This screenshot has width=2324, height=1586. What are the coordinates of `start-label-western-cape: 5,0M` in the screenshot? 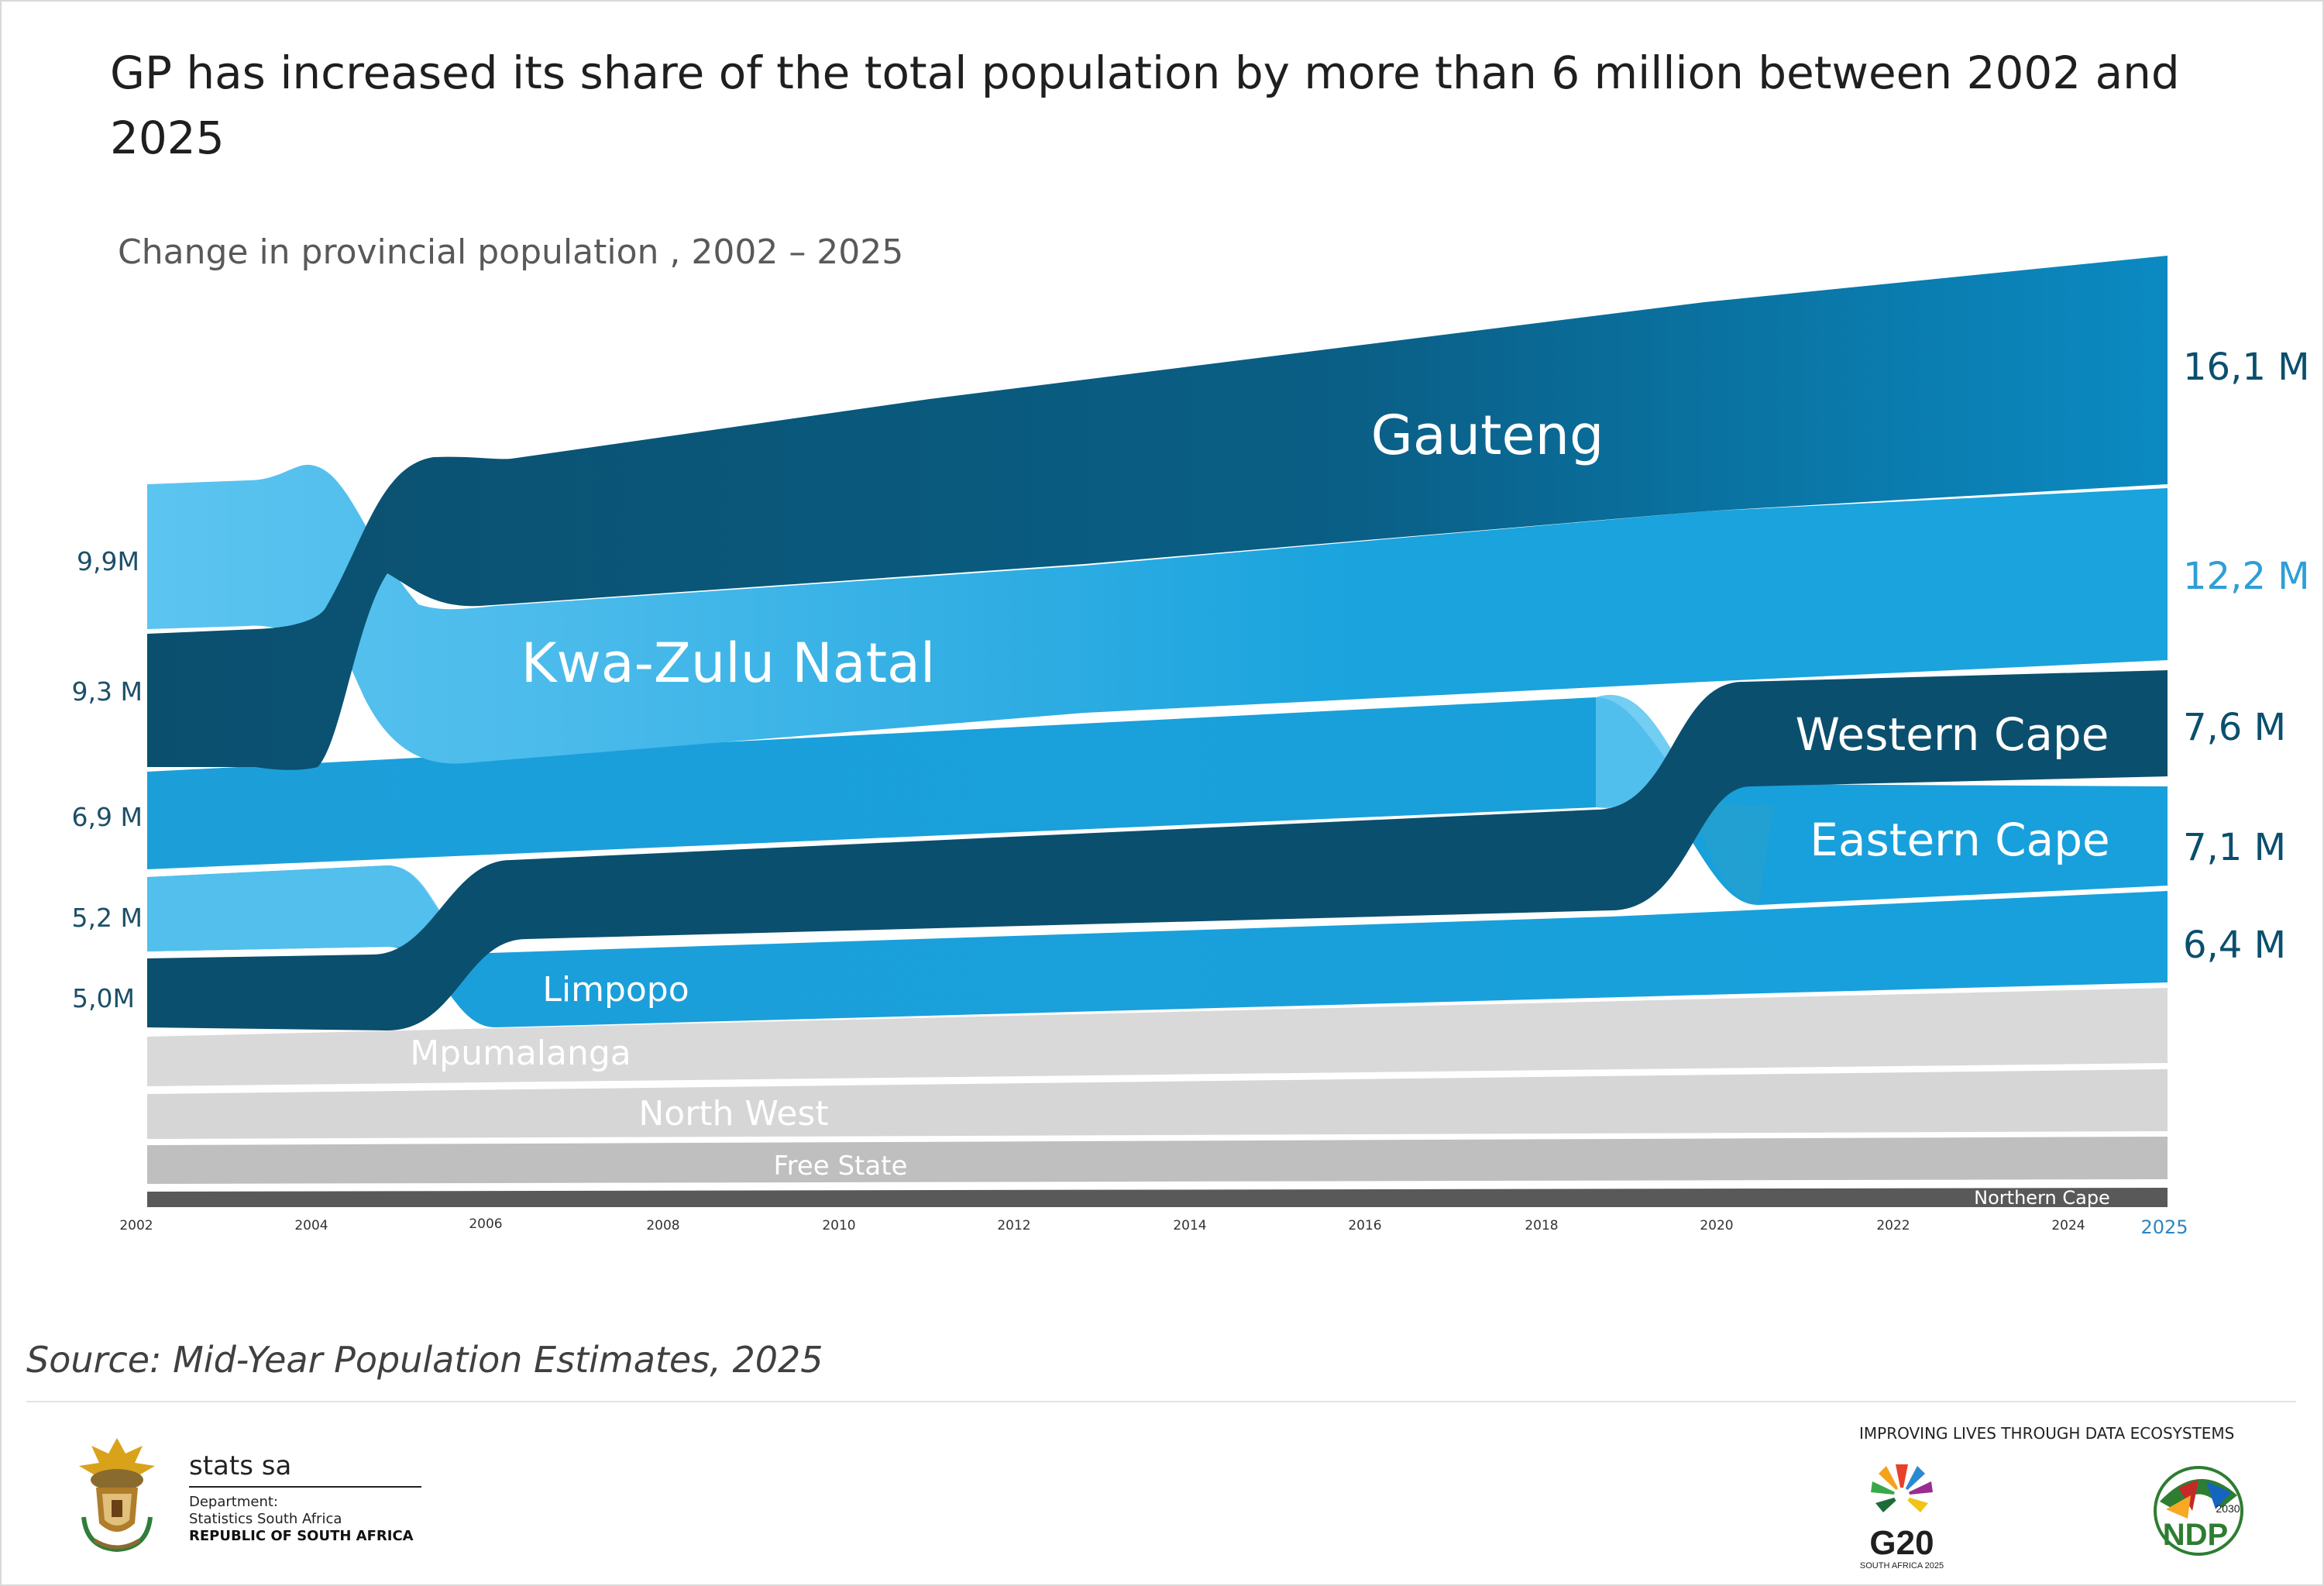 It's located at (103, 998).